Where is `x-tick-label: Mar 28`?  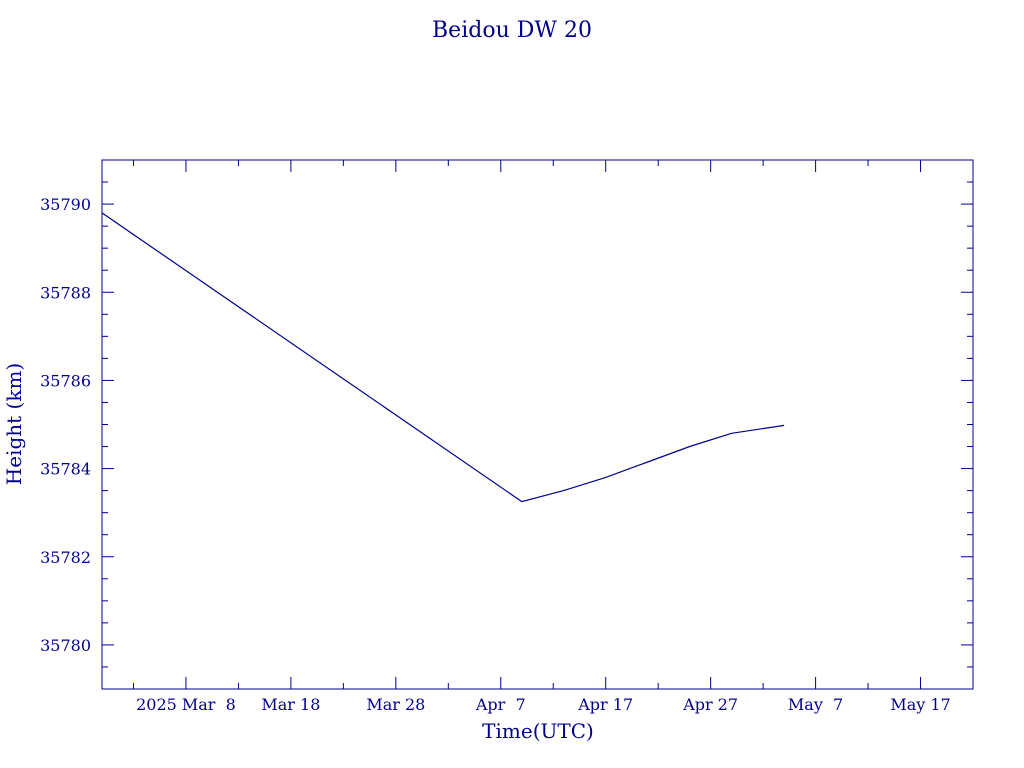 x-tick-label: Mar 28 is located at coordinates (395, 704).